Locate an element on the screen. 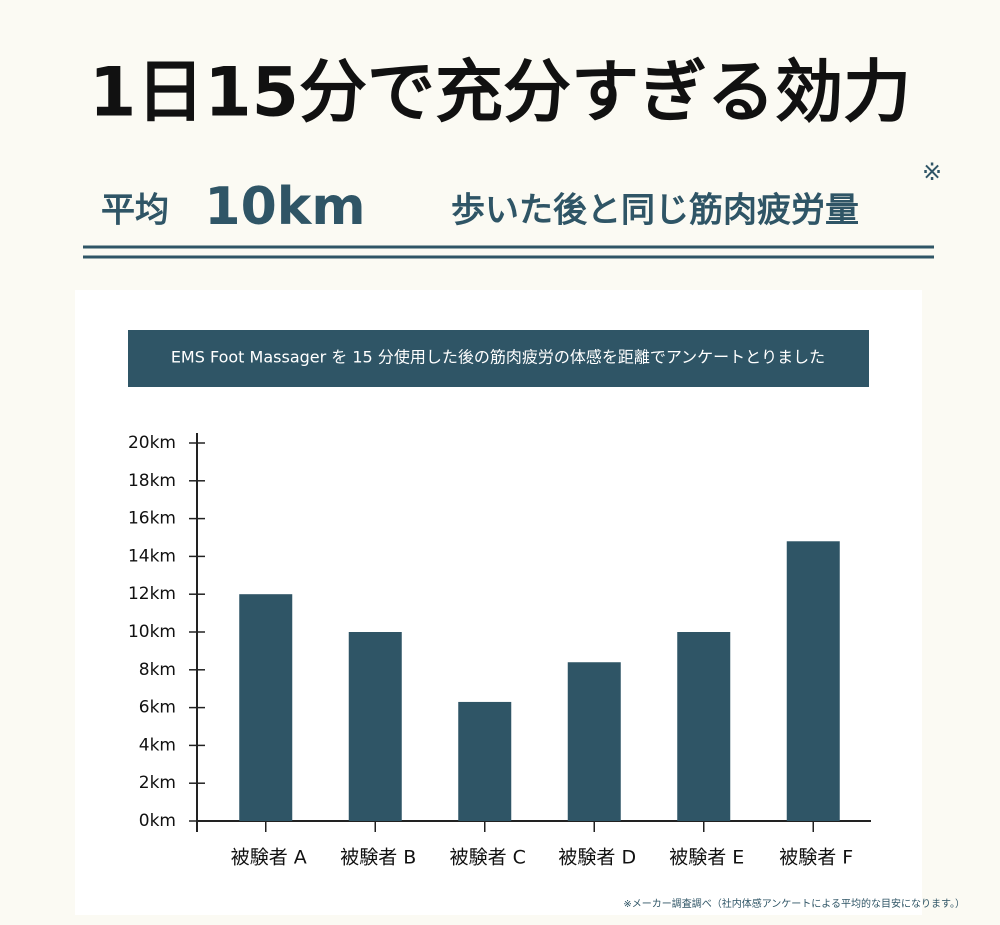  x-tick-label: 被験者 F is located at coordinates (816, 858).